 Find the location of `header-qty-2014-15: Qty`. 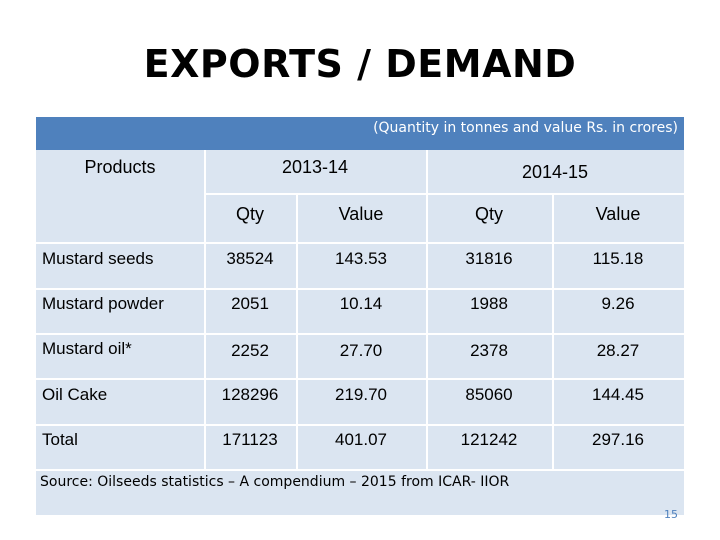

header-qty-2014-15: Qty is located at coordinates (488, 213).